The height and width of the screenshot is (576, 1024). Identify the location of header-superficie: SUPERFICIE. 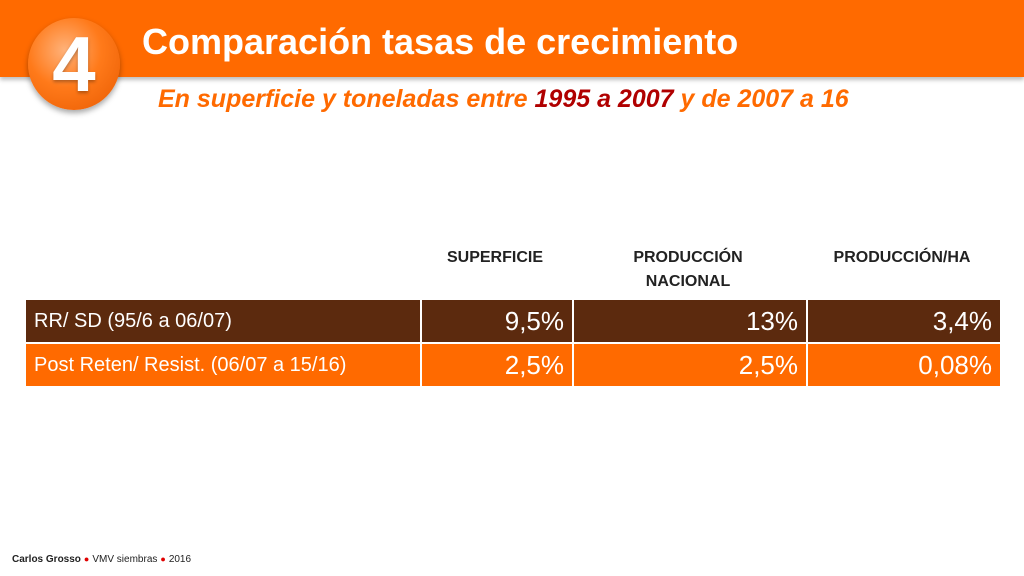
(495, 258).